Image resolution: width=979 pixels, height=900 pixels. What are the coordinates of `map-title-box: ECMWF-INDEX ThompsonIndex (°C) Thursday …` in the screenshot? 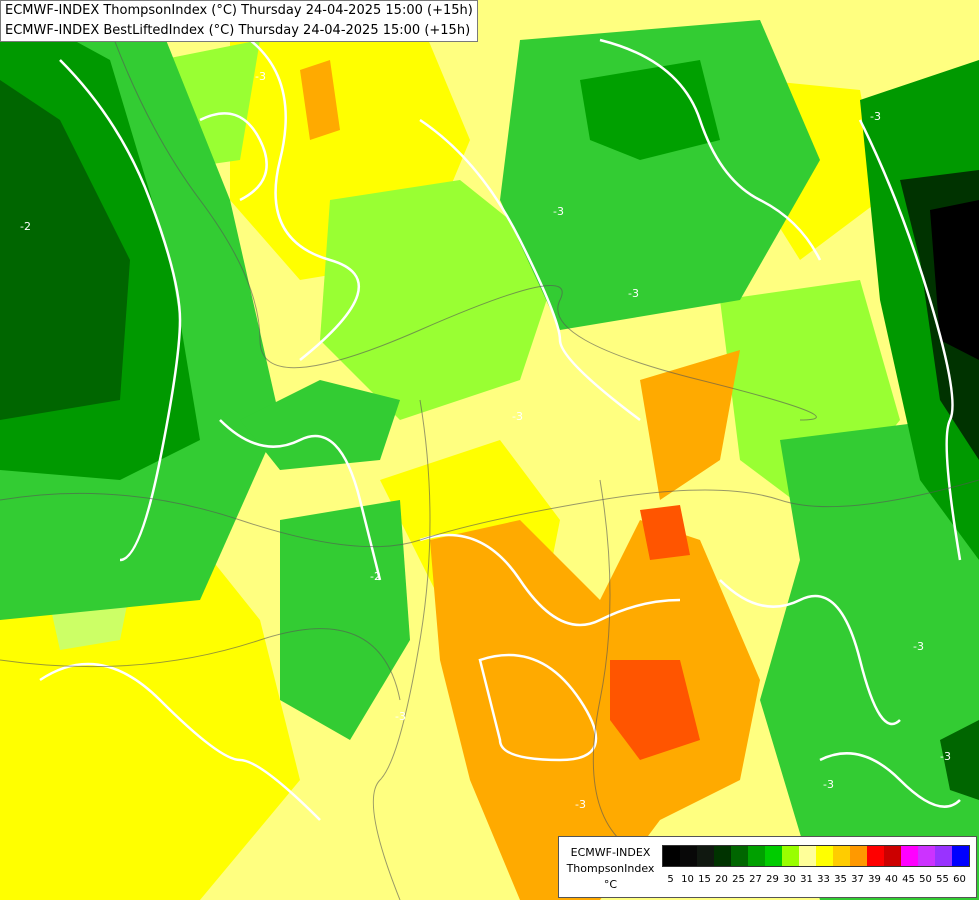 It's located at (239, 21).